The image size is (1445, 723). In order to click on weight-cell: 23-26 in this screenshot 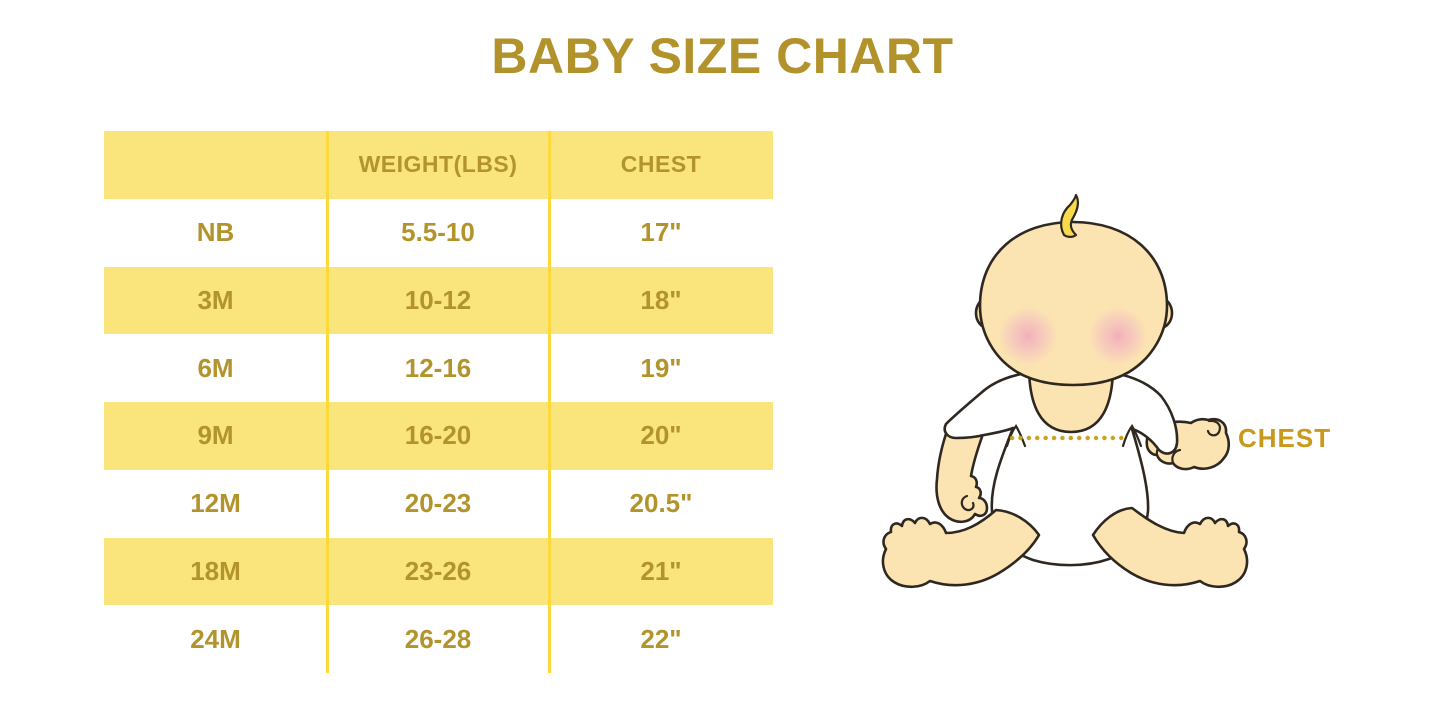, I will do `click(438, 570)`.